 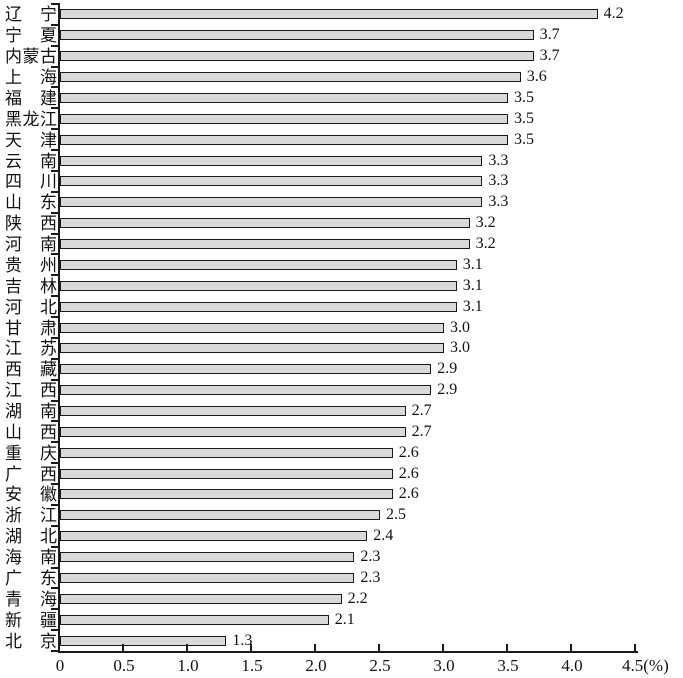 I want to click on value-label: 3.5, so click(x=524, y=139).